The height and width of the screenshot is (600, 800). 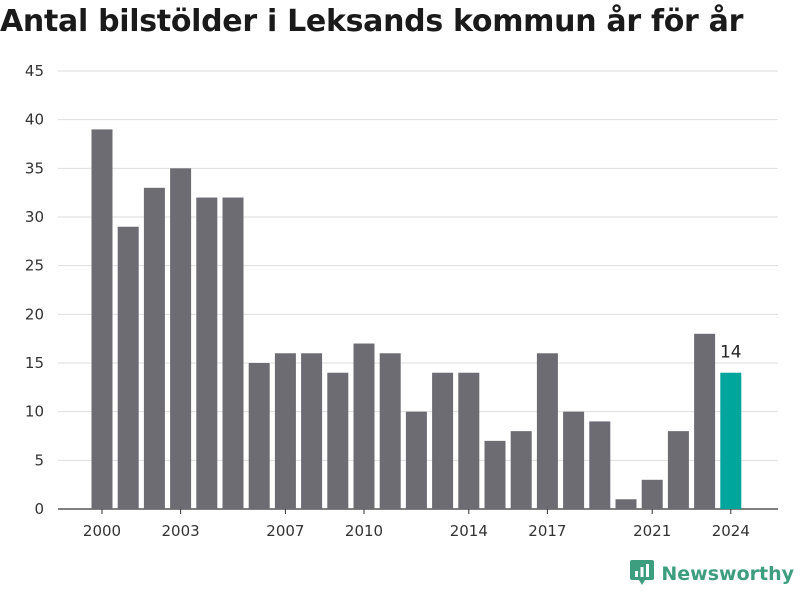 What do you see at coordinates (181, 339) in the screenshot?
I see `bar-2003` at bounding box center [181, 339].